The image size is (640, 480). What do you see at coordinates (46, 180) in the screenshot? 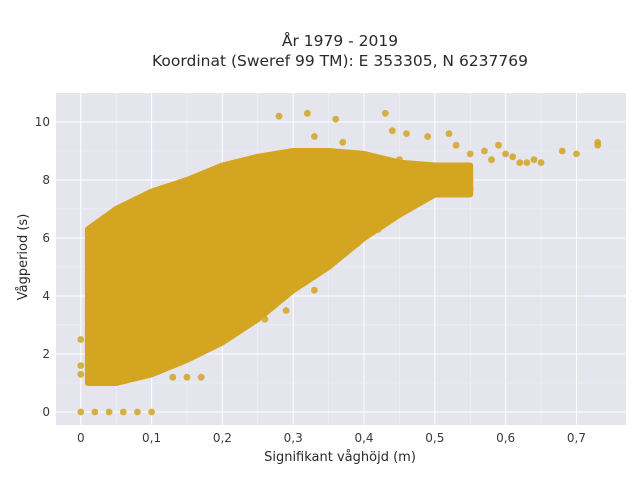
I see `y-tick-label: 8` at bounding box center [46, 180].